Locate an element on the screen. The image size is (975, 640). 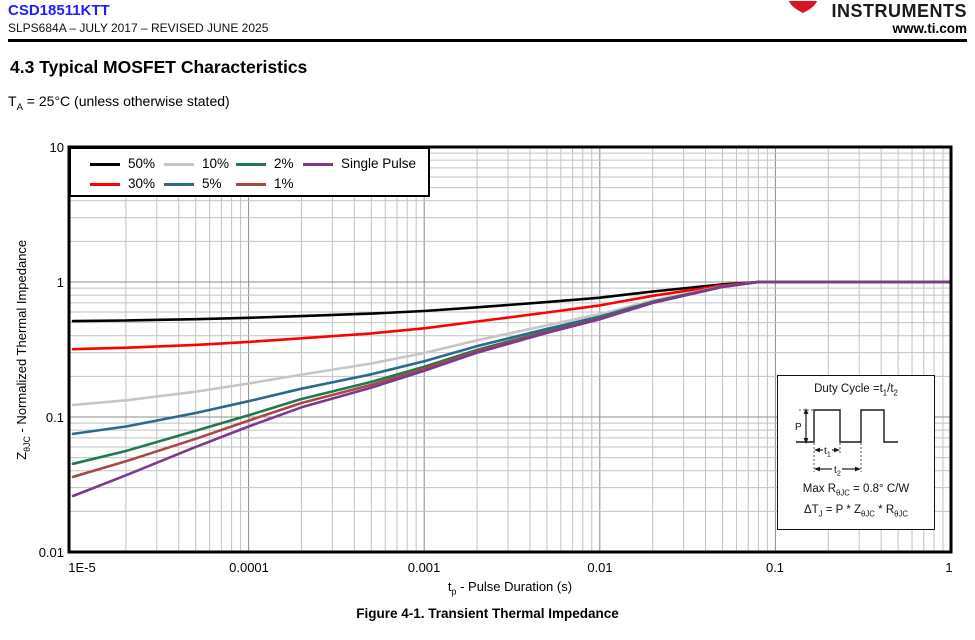
y-tick-10: 10 is located at coordinates (56, 147).